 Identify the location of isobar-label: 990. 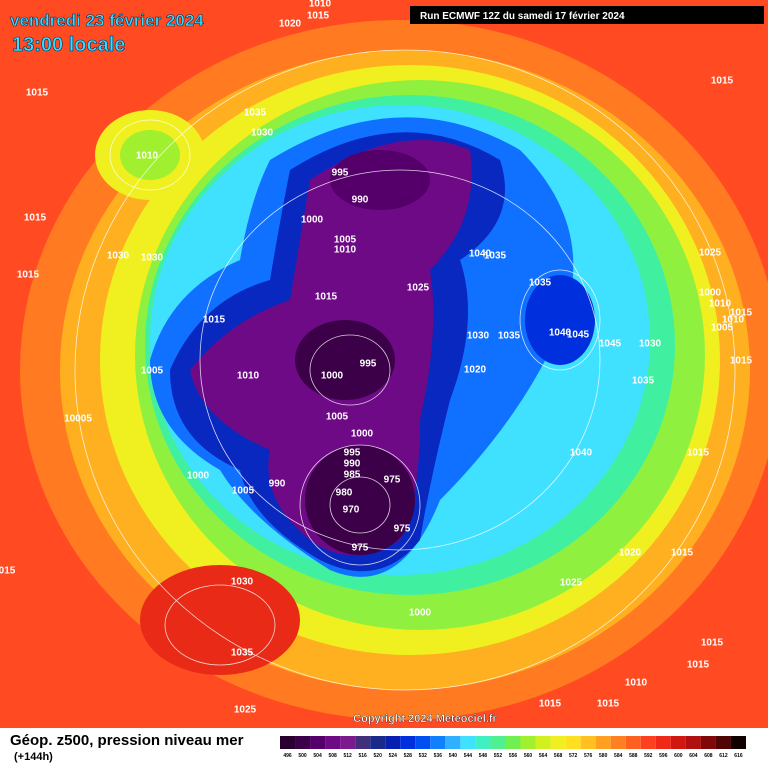
(352, 464).